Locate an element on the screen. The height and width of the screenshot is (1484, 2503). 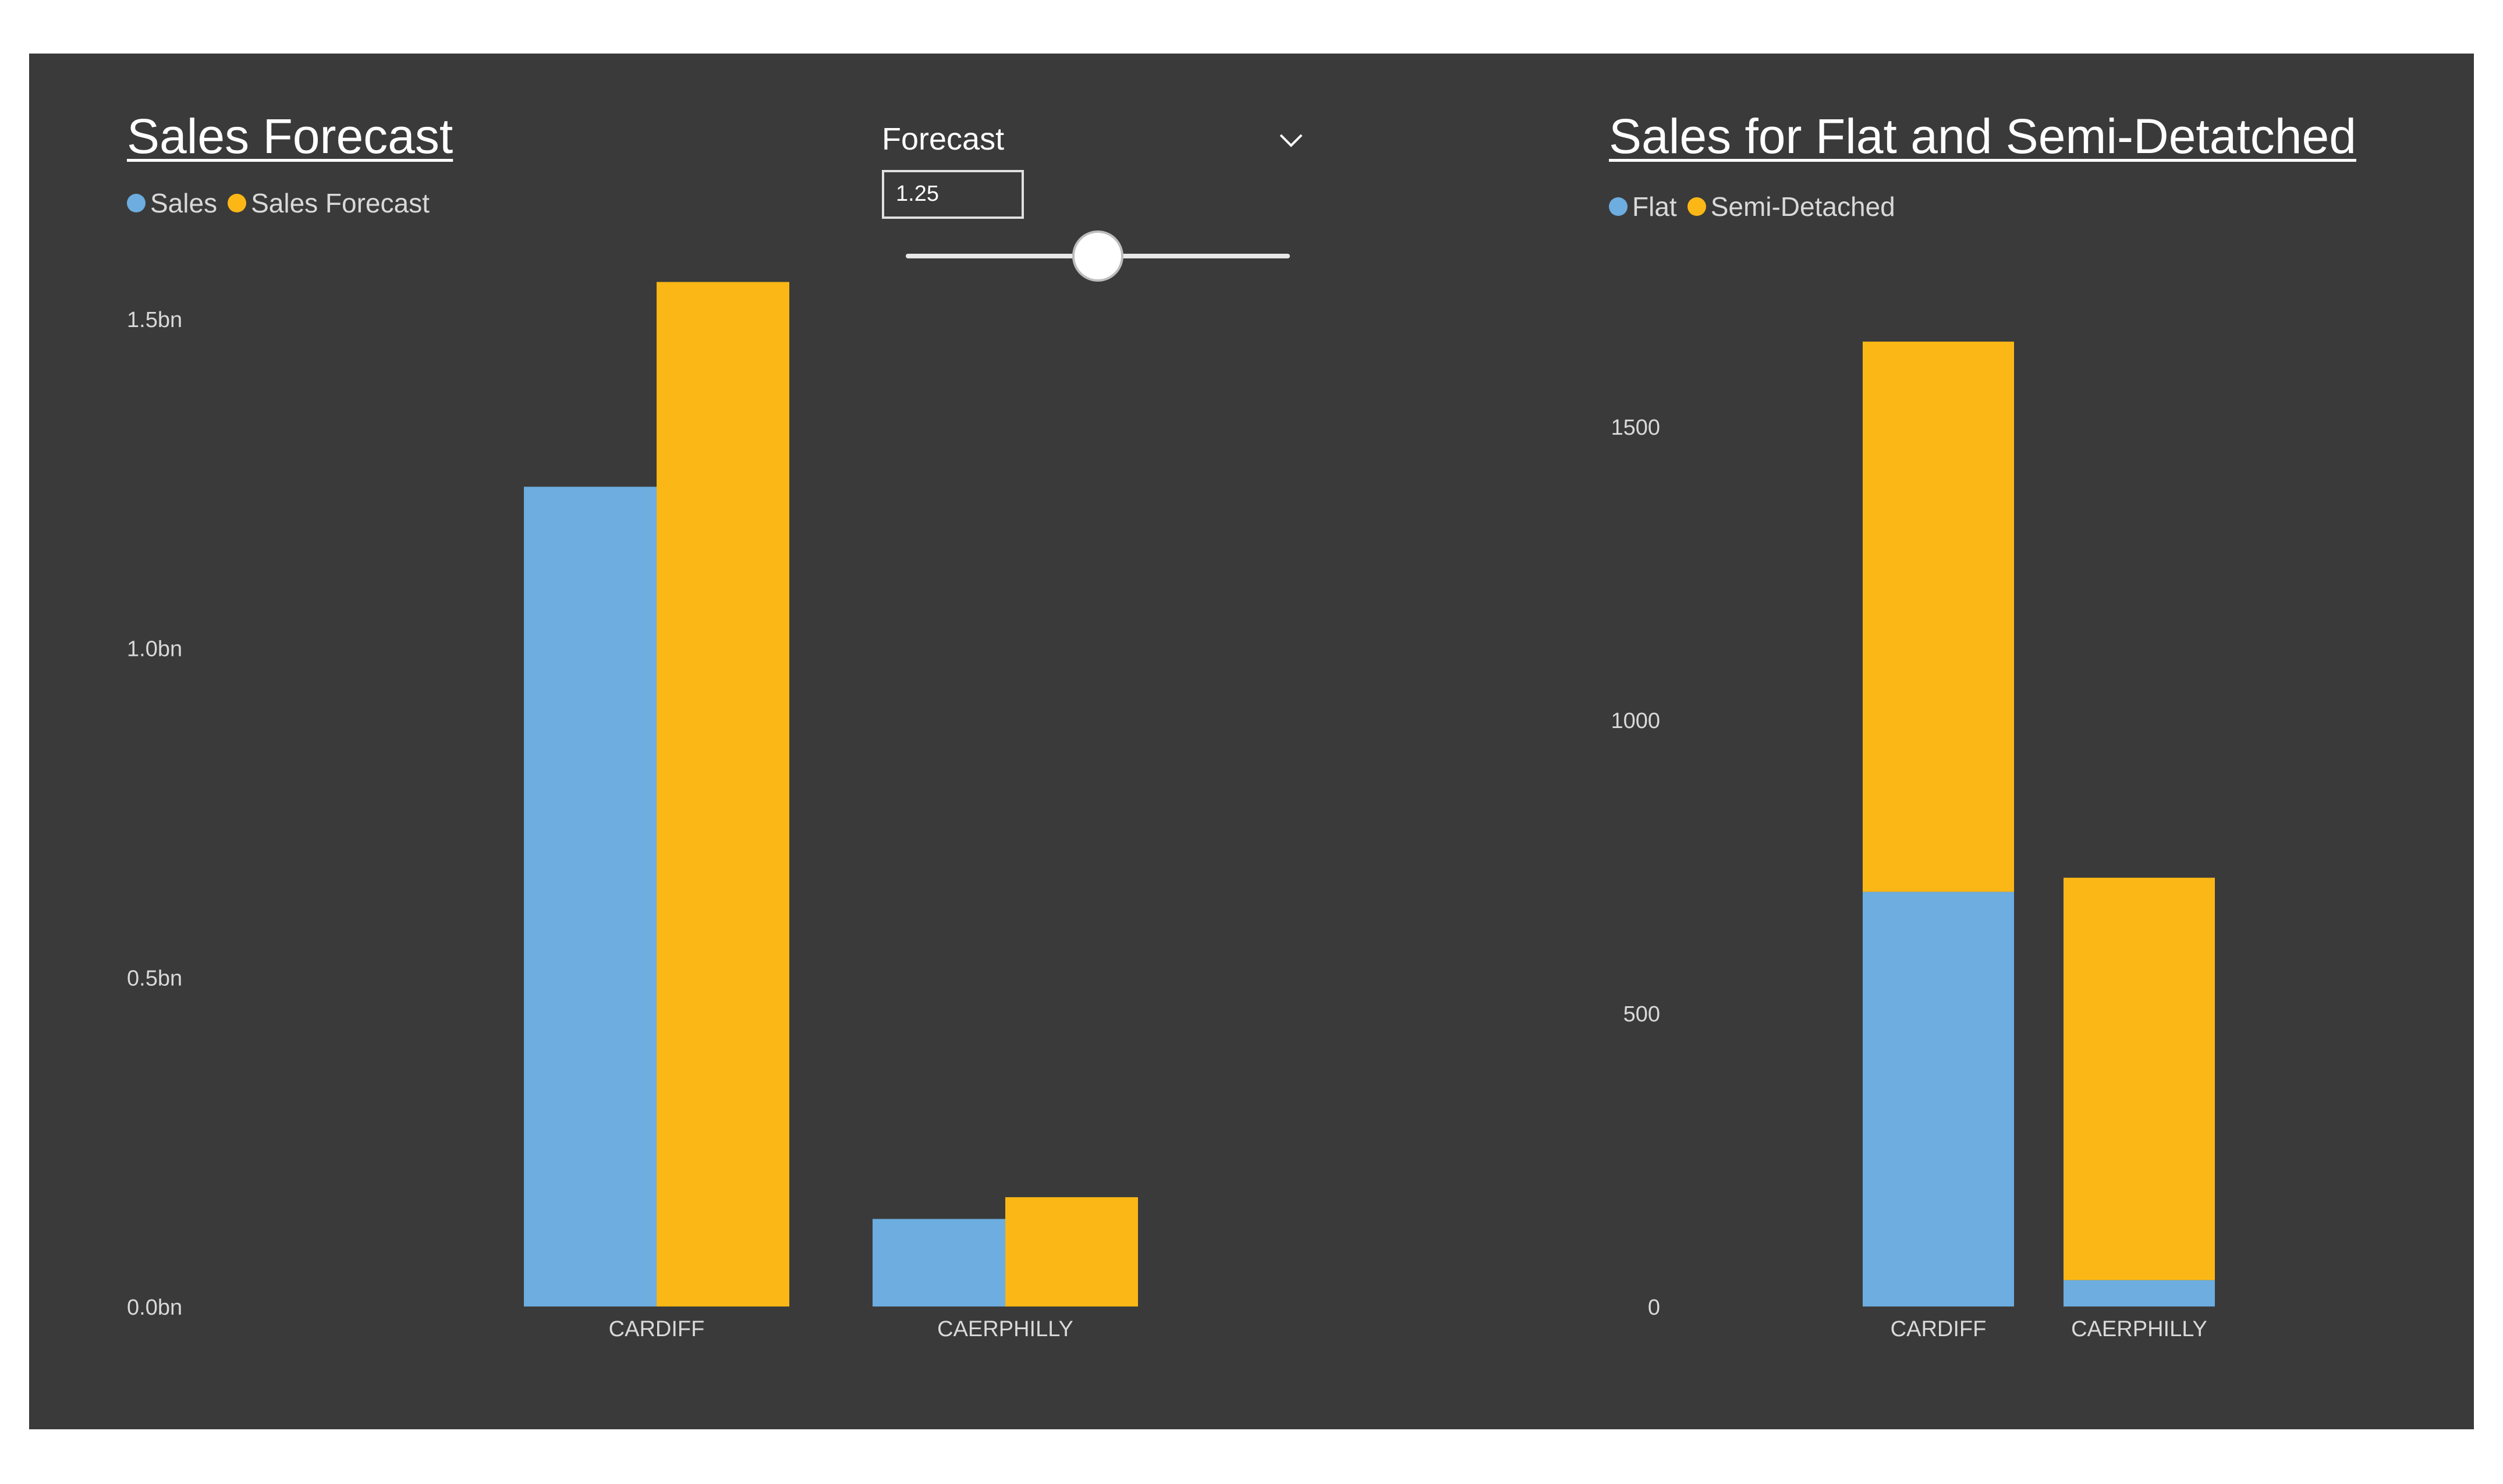
legend-item-semi-detached: Semi-Detached is located at coordinates (1791, 206).